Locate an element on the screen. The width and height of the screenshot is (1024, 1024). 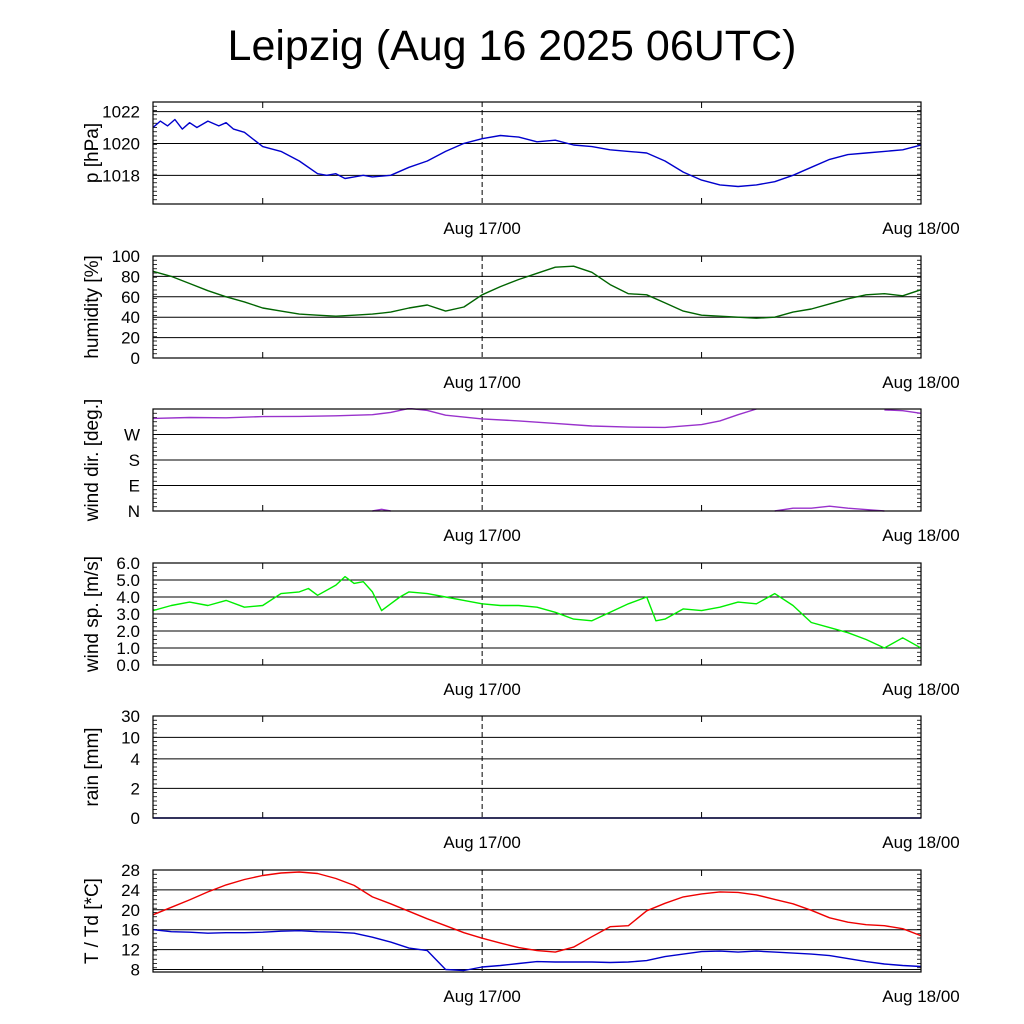
series-line-pressure is located at coordinates (537, 153).